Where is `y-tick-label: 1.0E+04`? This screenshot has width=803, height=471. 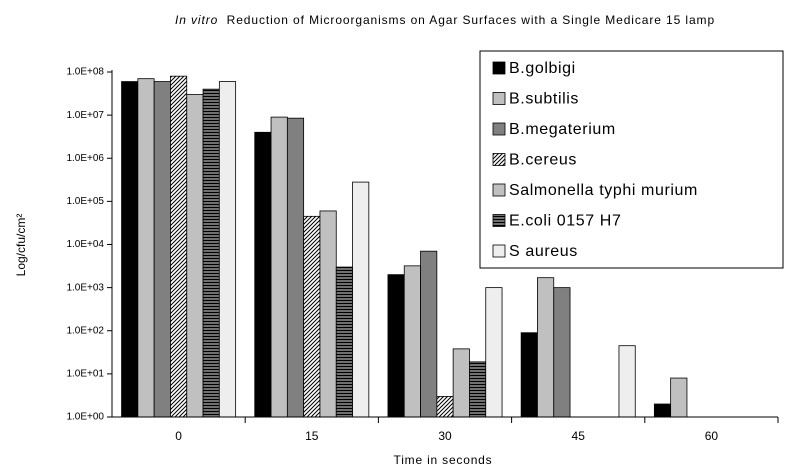
y-tick-label: 1.0E+04 is located at coordinates (85, 244).